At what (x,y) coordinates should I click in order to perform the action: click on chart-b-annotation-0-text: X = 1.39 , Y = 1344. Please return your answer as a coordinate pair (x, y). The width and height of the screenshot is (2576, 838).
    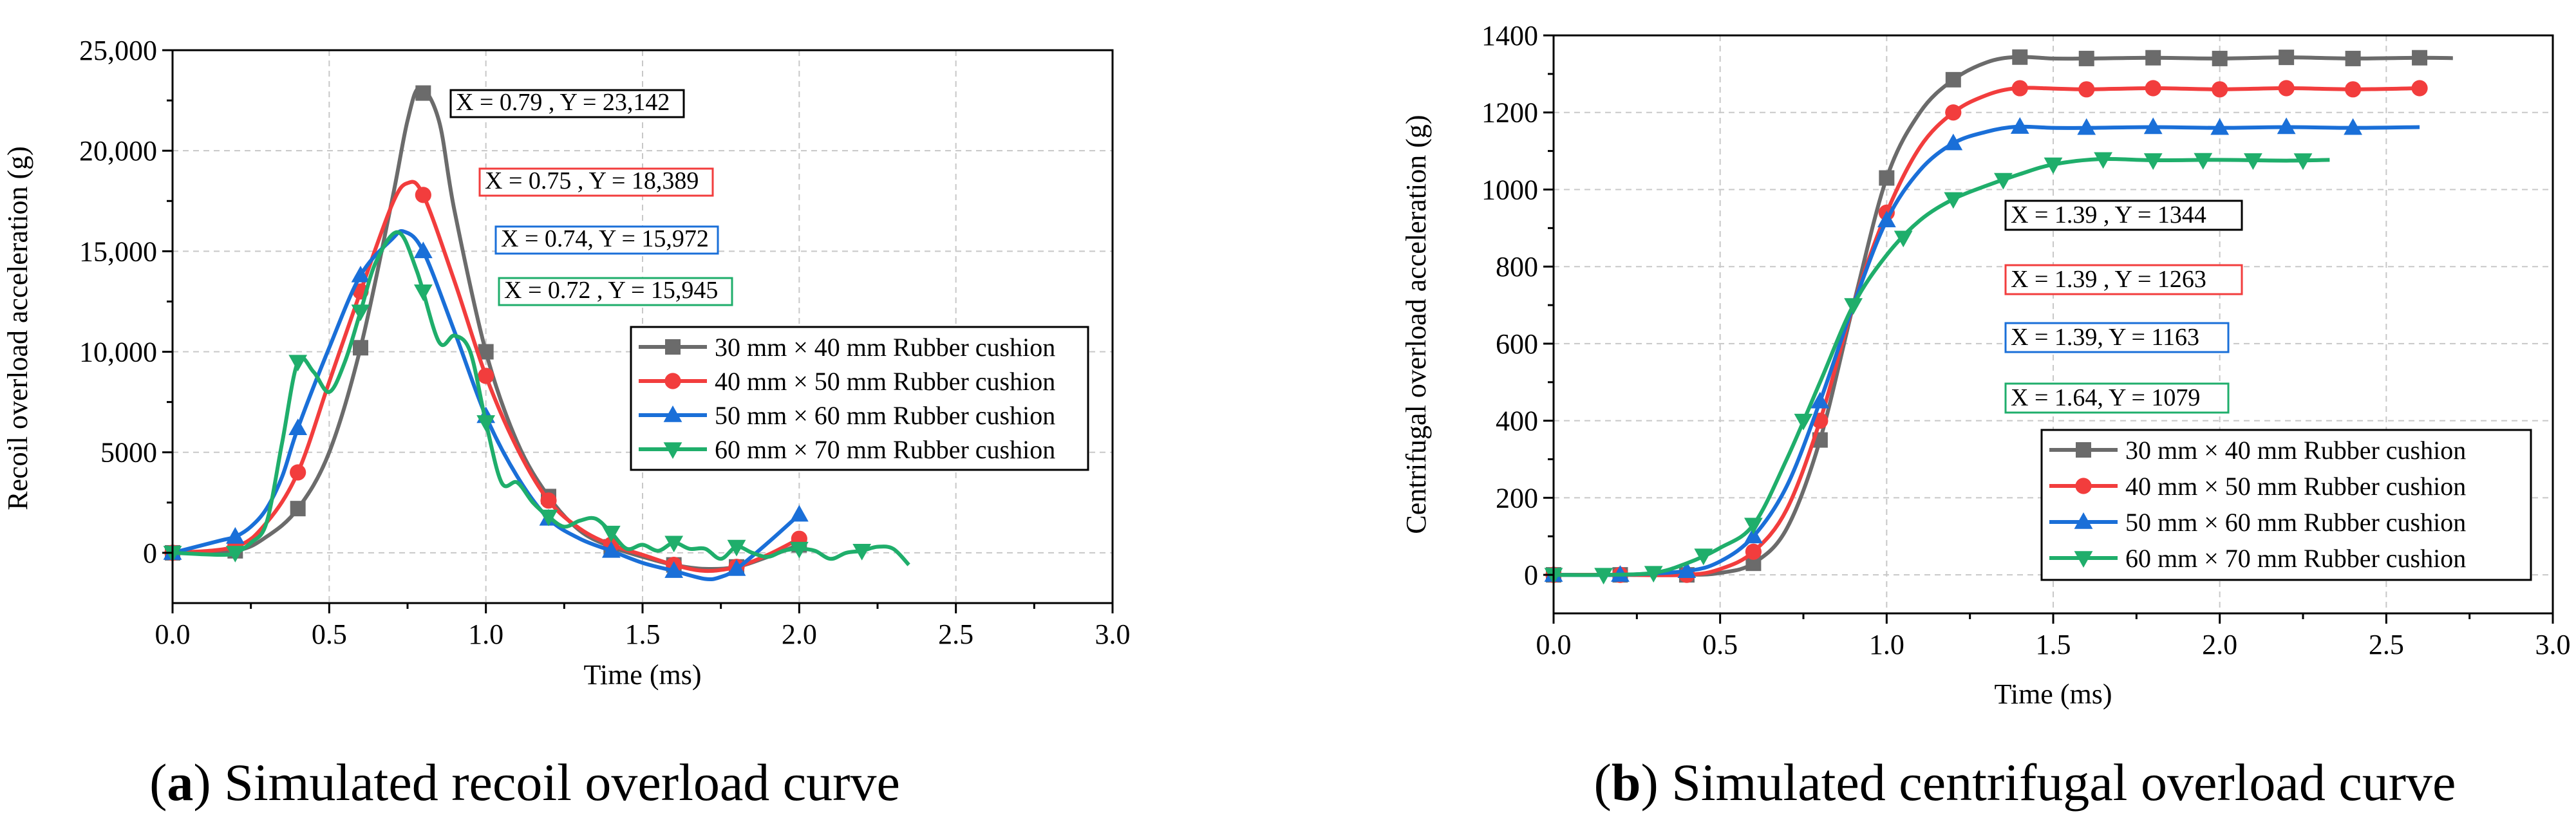
    Looking at the image, I should click on (2108, 214).